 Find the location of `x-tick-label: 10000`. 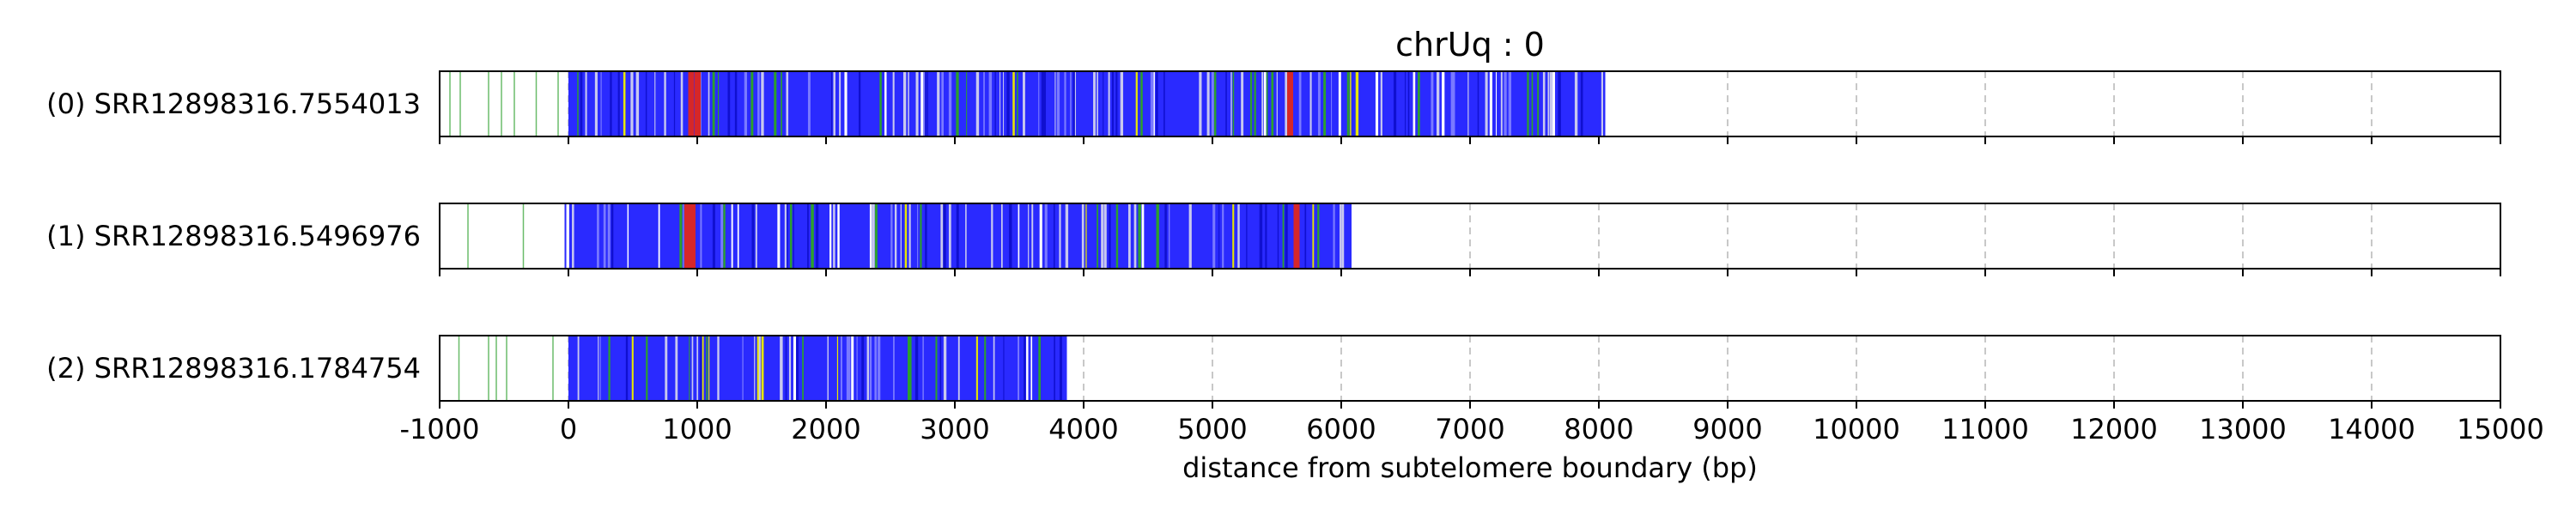

x-tick-label: 10000 is located at coordinates (1857, 429).